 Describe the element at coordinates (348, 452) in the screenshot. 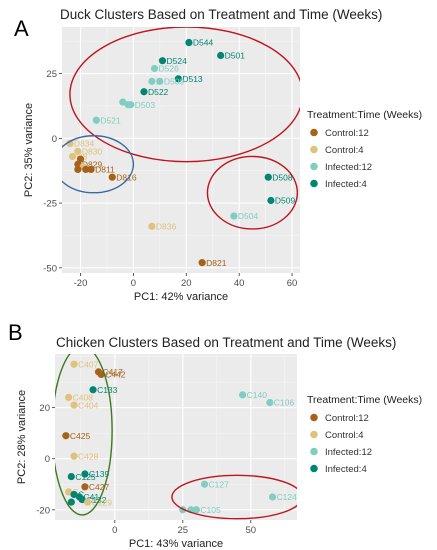

I see `legend-label: Infected:12` at that location.